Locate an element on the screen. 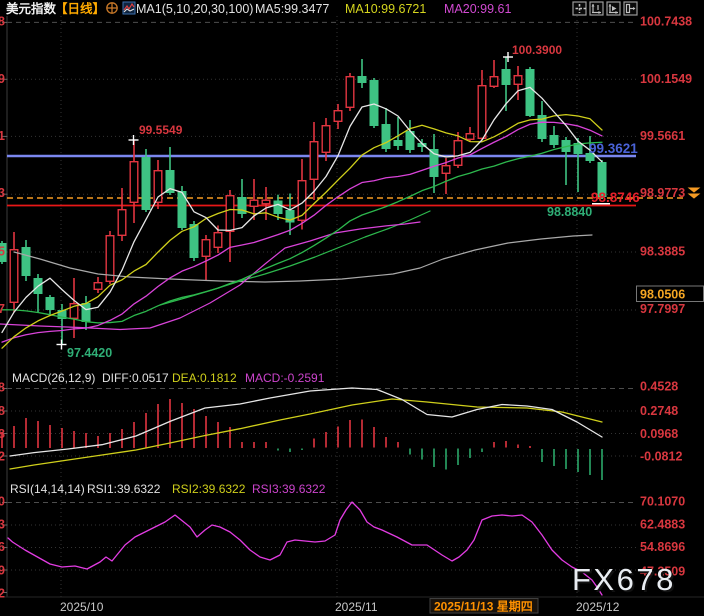 The height and width of the screenshot is (616, 704). svg-text: 99.5661 is located at coordinates (662, 136).